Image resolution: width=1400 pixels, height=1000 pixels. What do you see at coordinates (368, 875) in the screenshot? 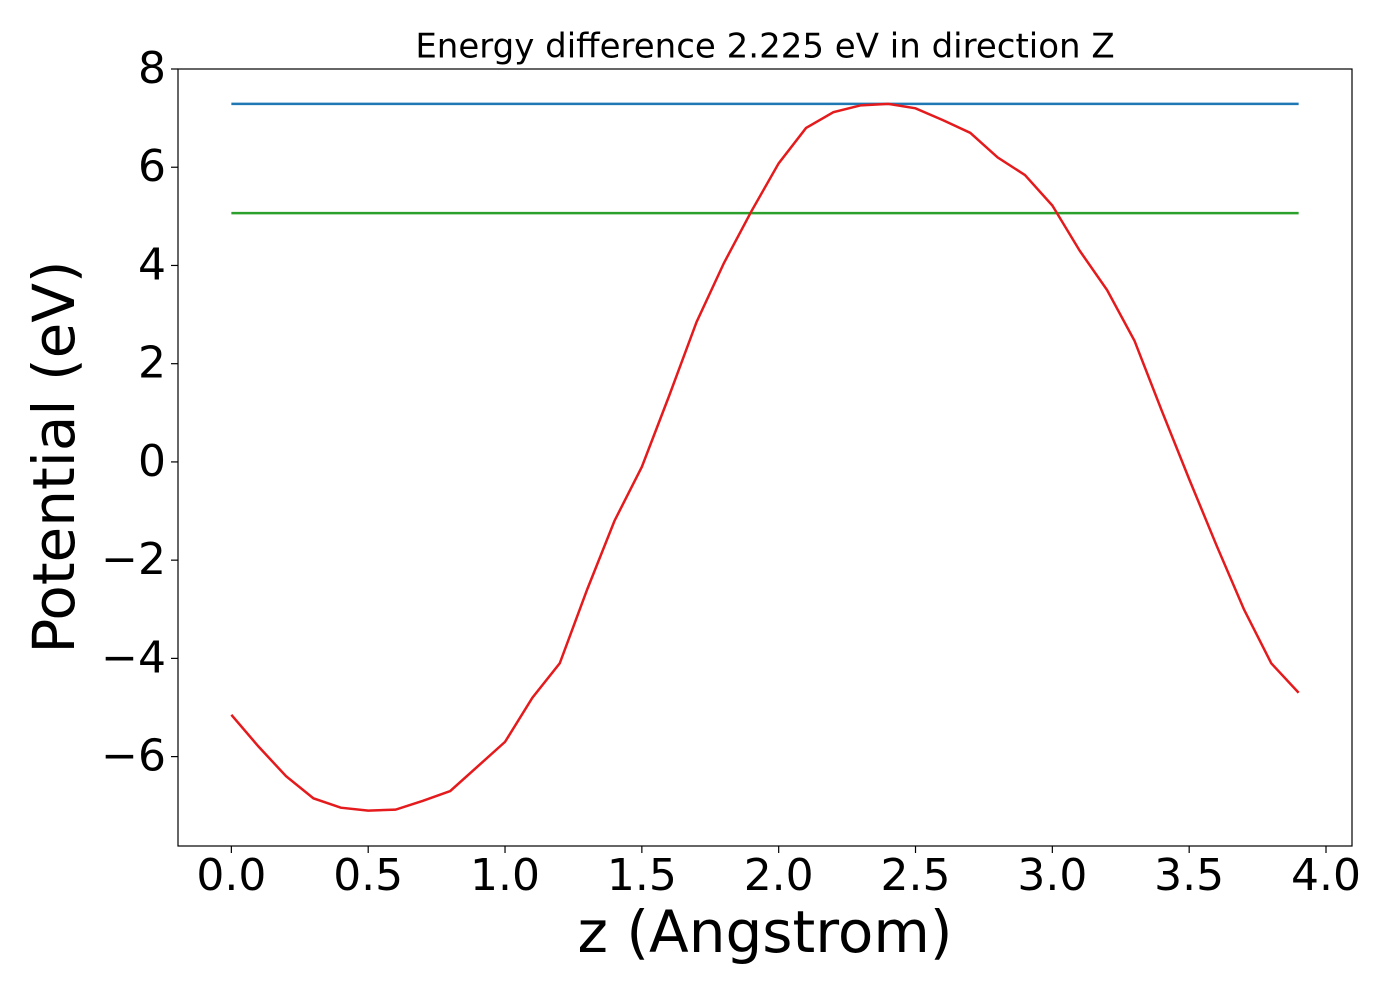
I see `x-tick-label: 0.5` at bounding box center [368, 875].